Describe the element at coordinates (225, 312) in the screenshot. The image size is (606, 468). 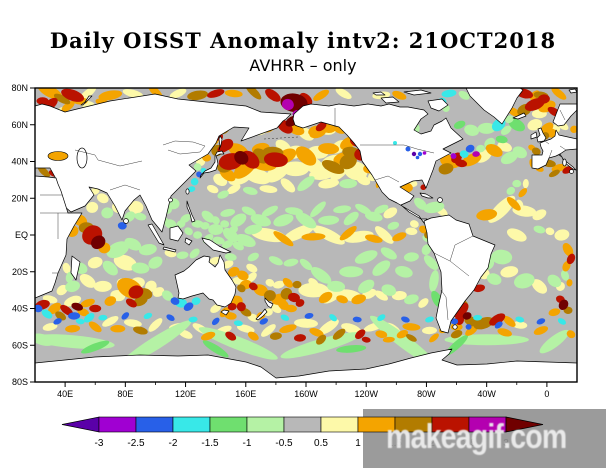
I see `landmass-tasmania` at that location.